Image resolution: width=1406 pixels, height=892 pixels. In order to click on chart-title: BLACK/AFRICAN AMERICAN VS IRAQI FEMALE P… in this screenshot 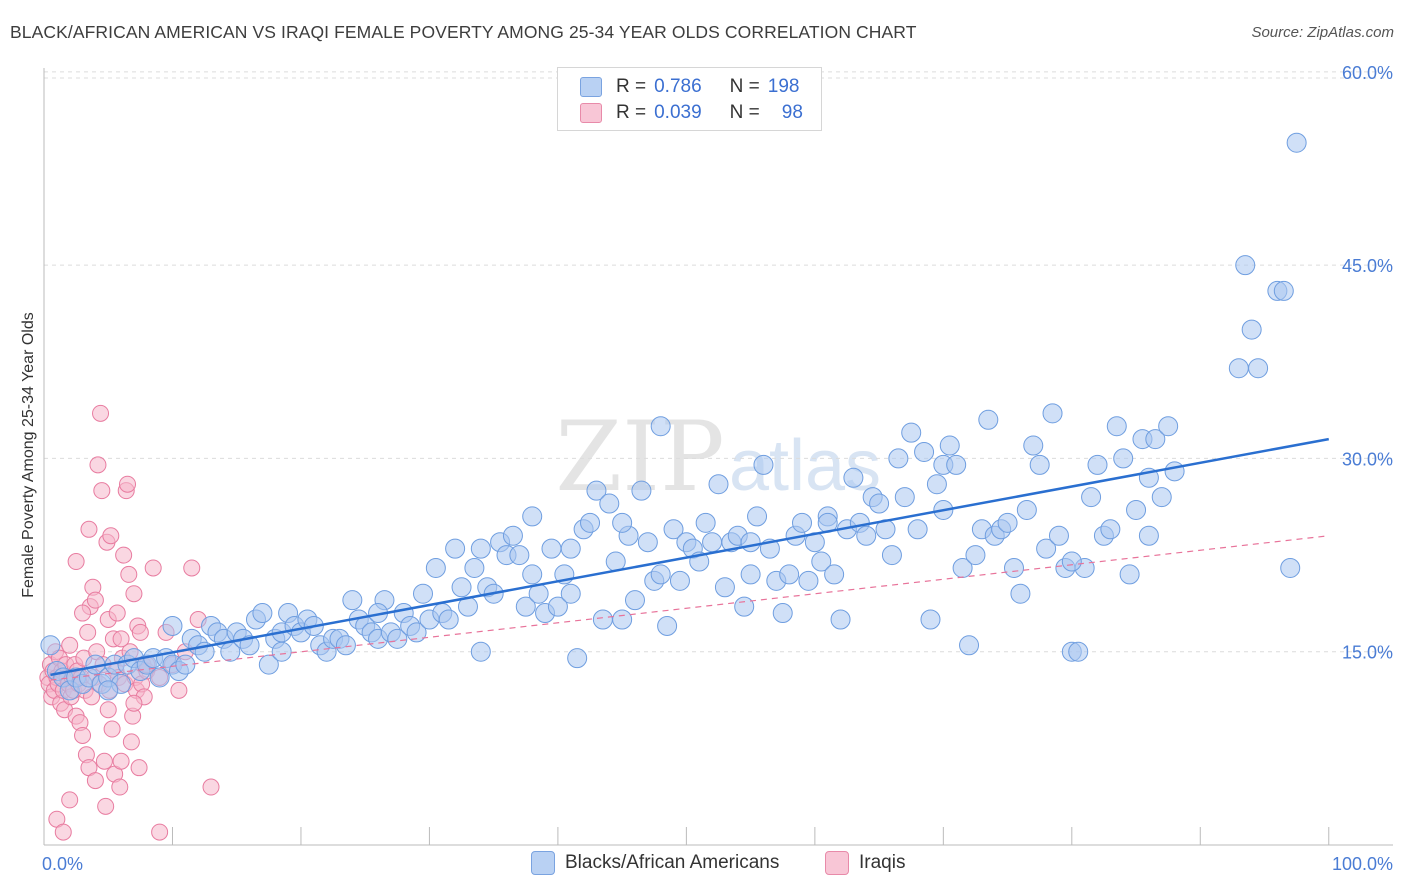, I will do `click(463, 32)`.